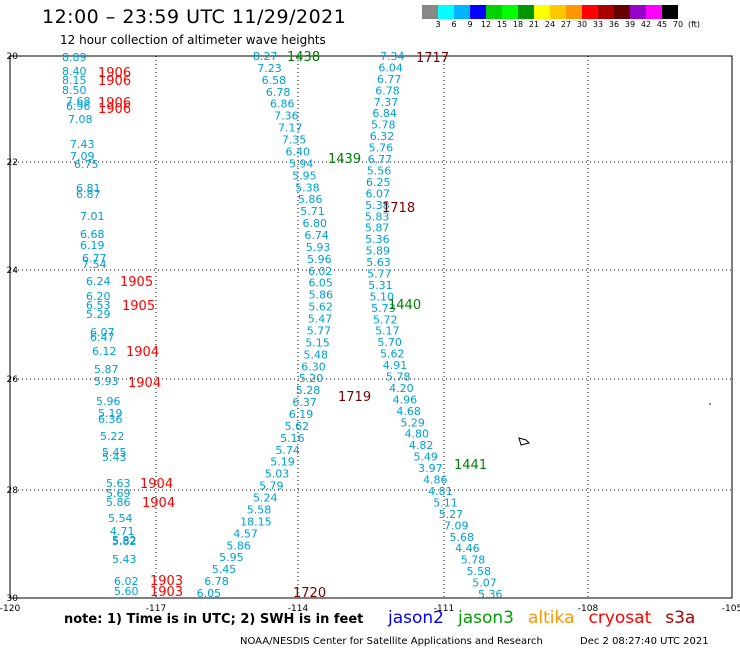 This screenshot has width=740, height=650. I want to click on s3a-swh-value: 6.77, so click(94, 258).